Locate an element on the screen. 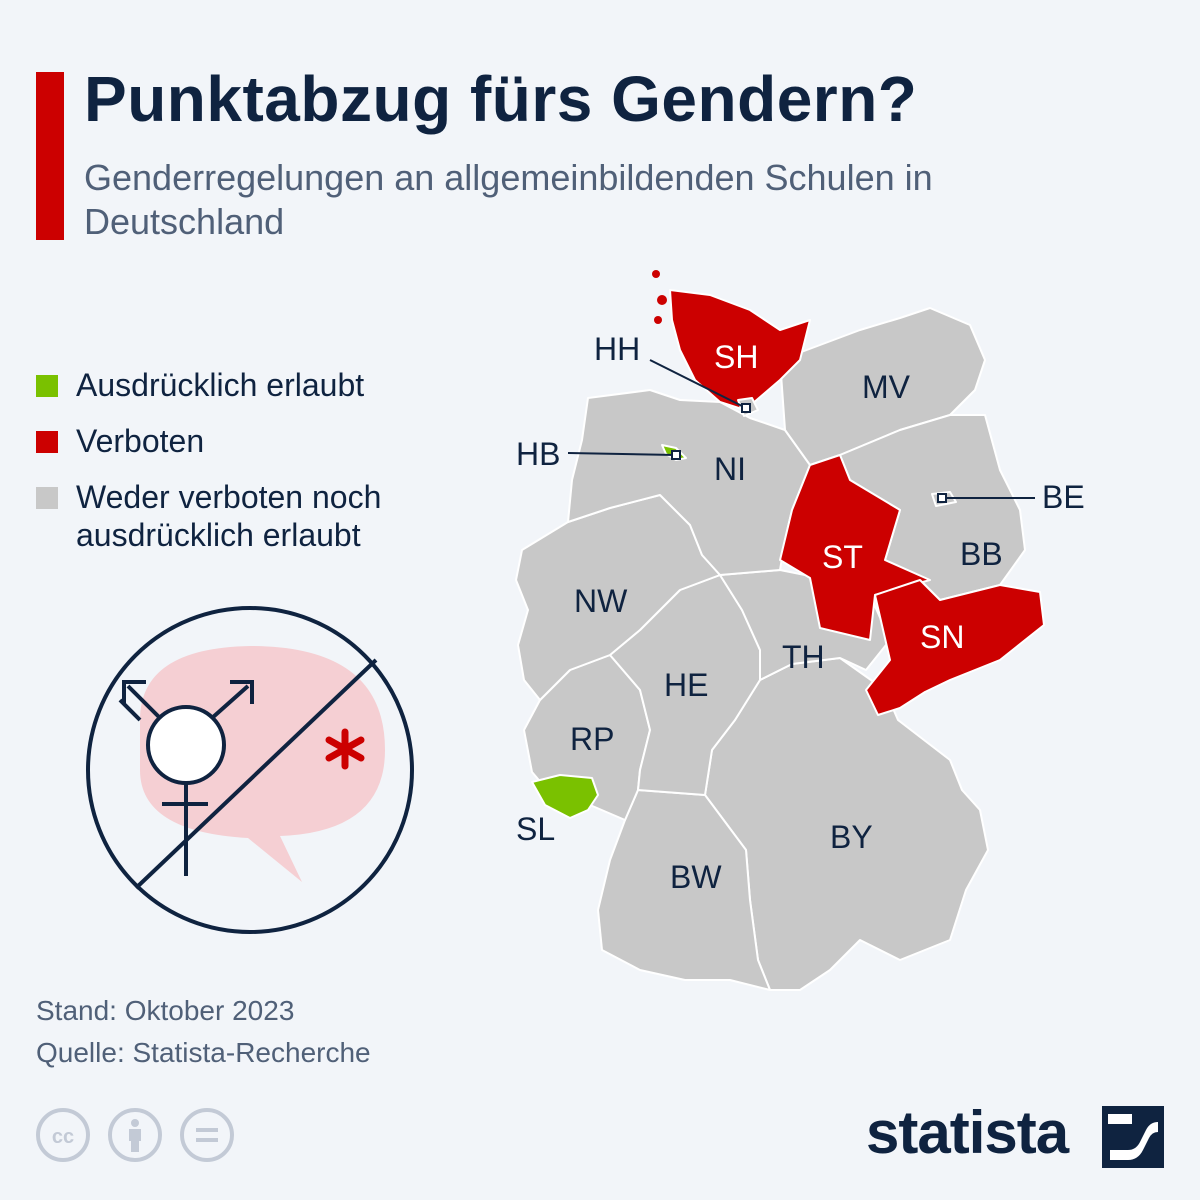 This screenshot has height=1200, width=1200. map-label-st: ST is located at coordinates (842, 557).